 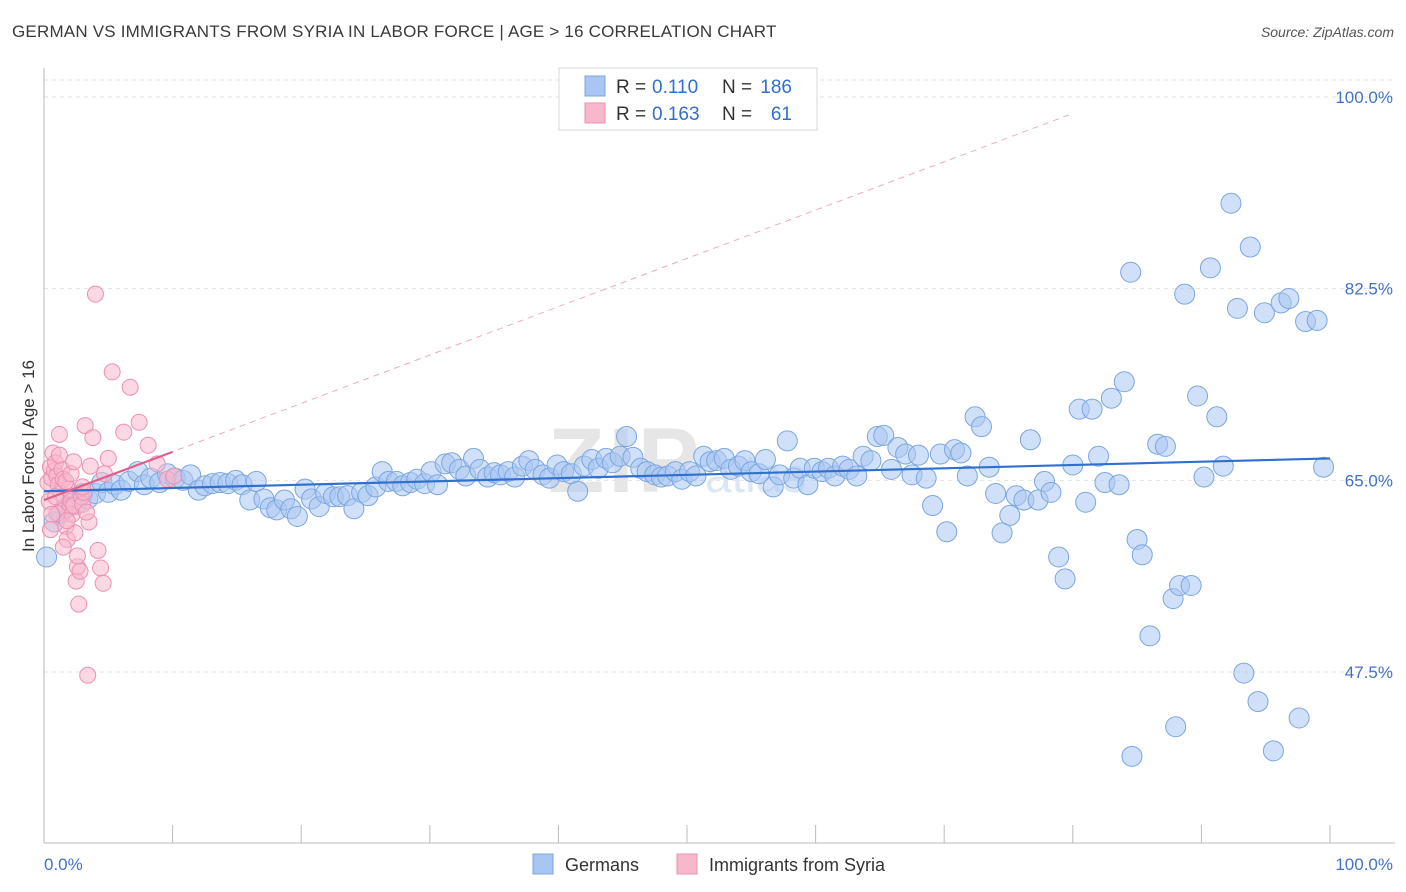 I want to click on legend-n-value-germans: 186, so click(x=776, y=87).